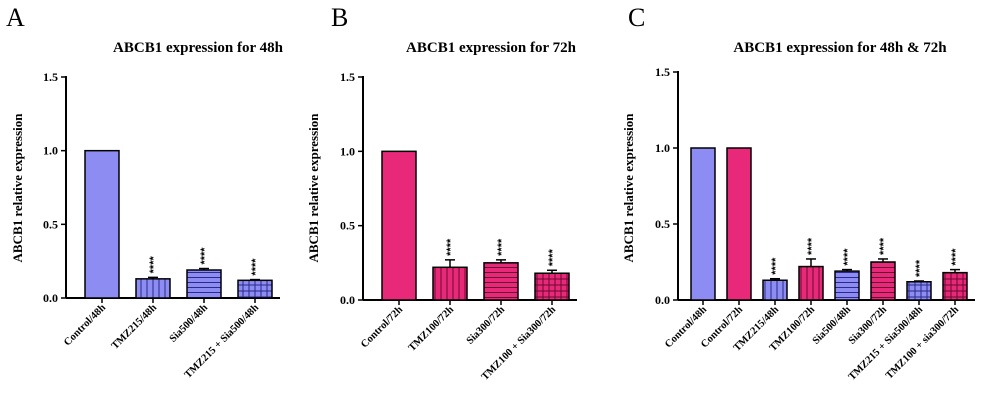  What do you see at coordinates (486, 325) in the screenshot?
I see `x-tick-label: Sia300/72h` at bounding box center [486, 325].